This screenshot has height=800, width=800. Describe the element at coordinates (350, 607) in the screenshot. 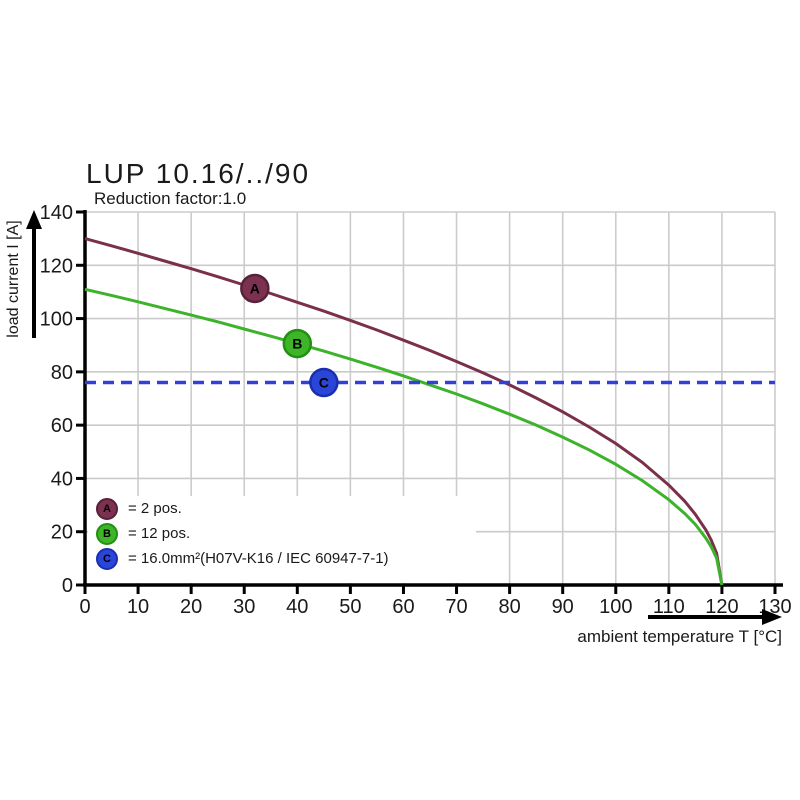

I see `x-tick-label: 50` at that location.